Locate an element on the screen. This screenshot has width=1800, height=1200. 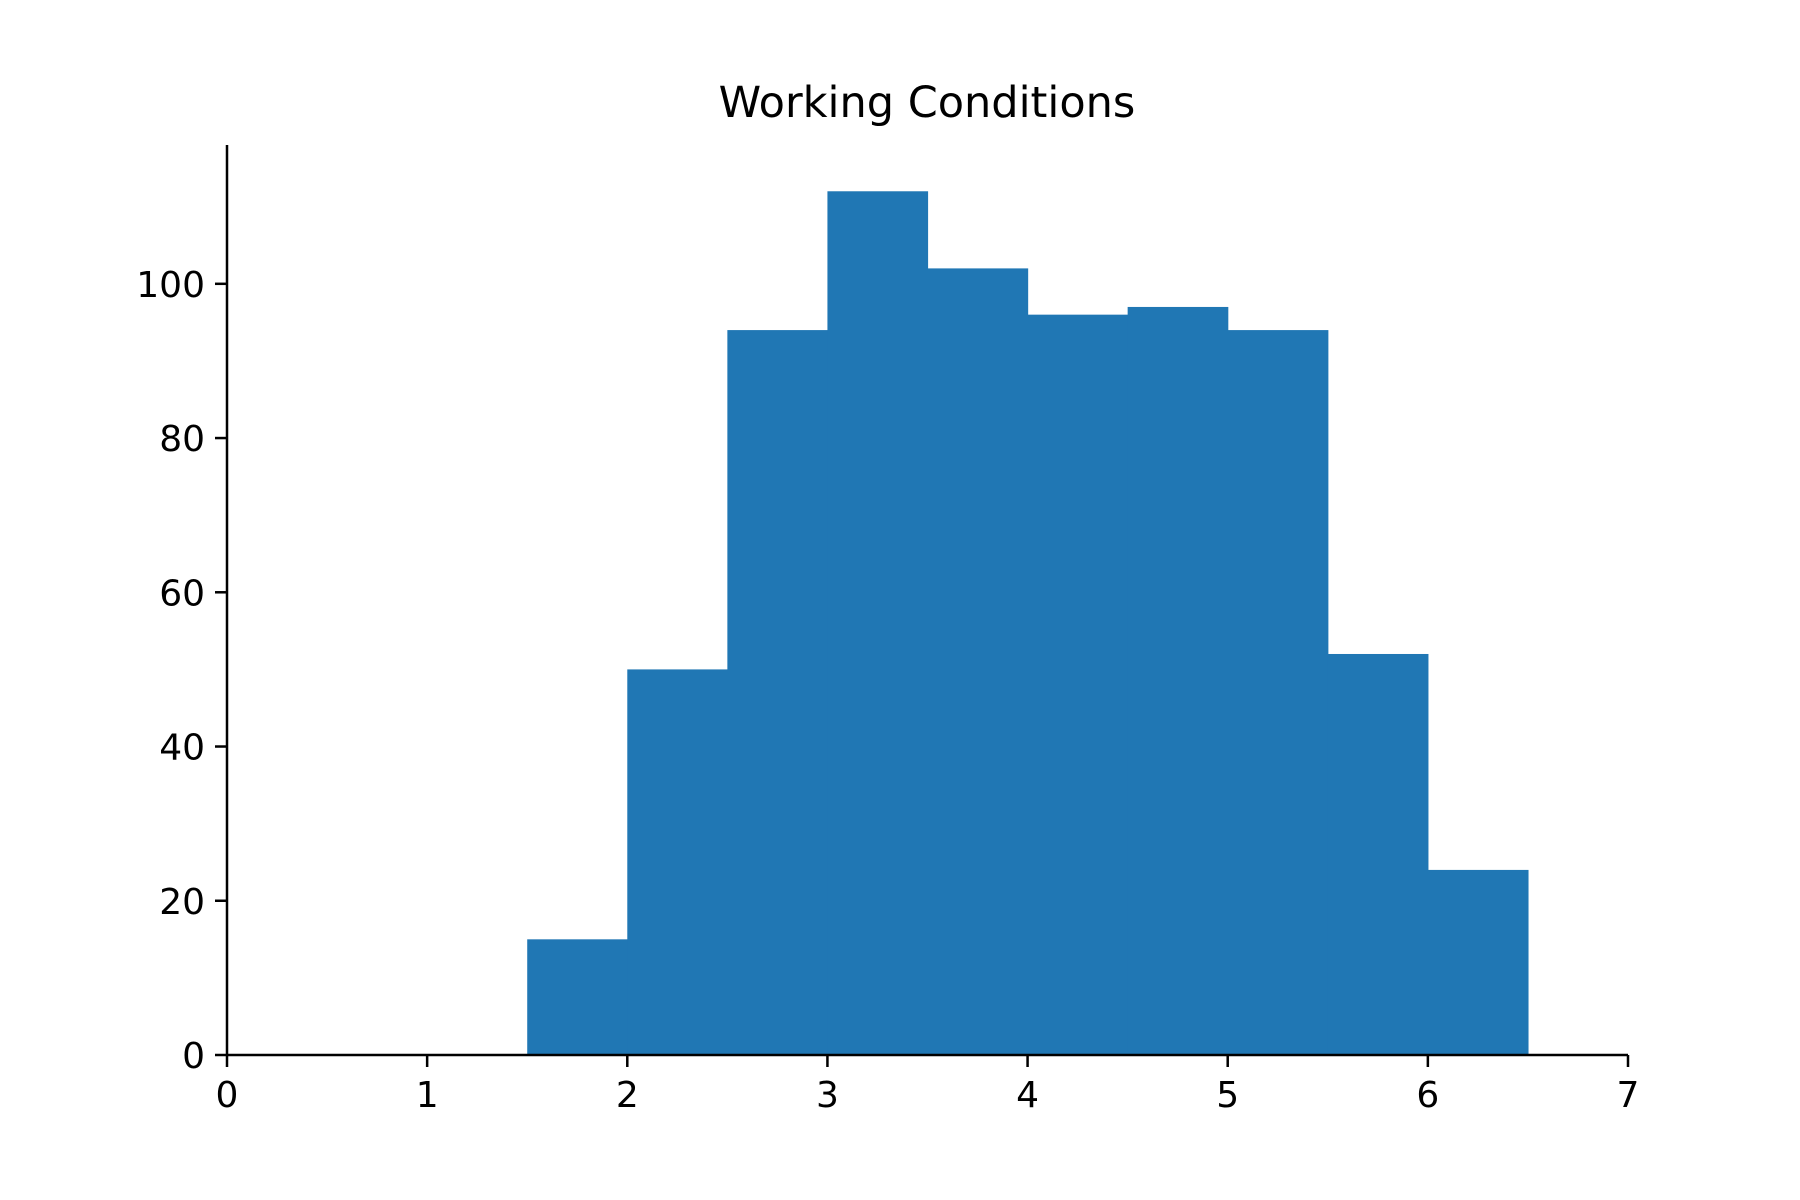
y-tick-label: 20 is located at coordinates (182, 902).